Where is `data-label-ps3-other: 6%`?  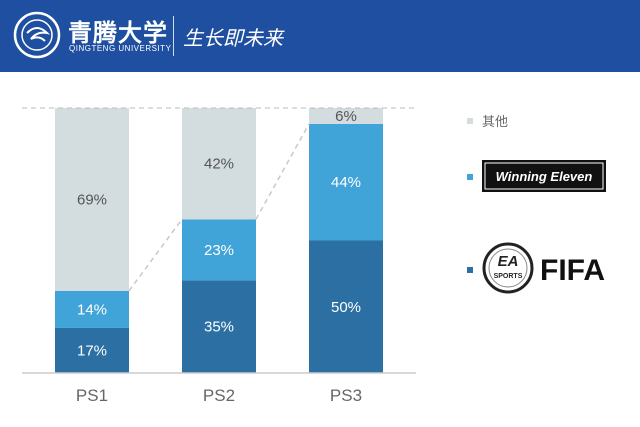 data-label-ps3-other: 6% is located at coordinates (346, 116).